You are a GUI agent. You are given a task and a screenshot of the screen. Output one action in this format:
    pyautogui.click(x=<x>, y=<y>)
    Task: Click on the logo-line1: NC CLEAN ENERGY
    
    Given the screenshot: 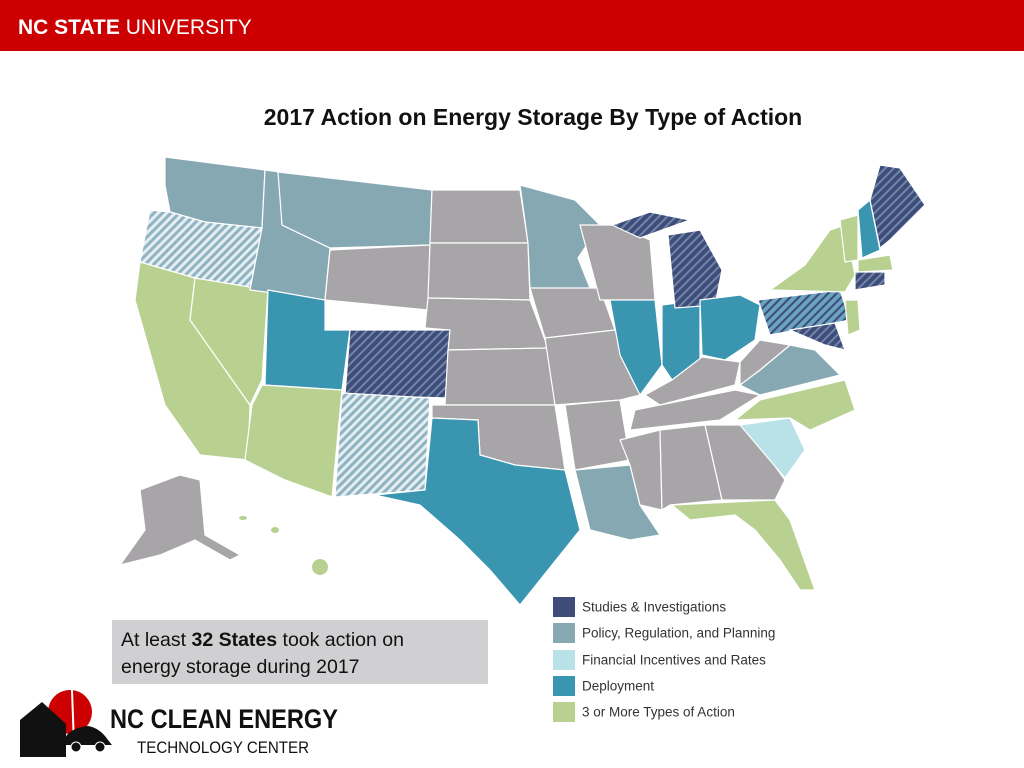 What is the action you would take?
    pyautogui.click(x=224, y=719)
    